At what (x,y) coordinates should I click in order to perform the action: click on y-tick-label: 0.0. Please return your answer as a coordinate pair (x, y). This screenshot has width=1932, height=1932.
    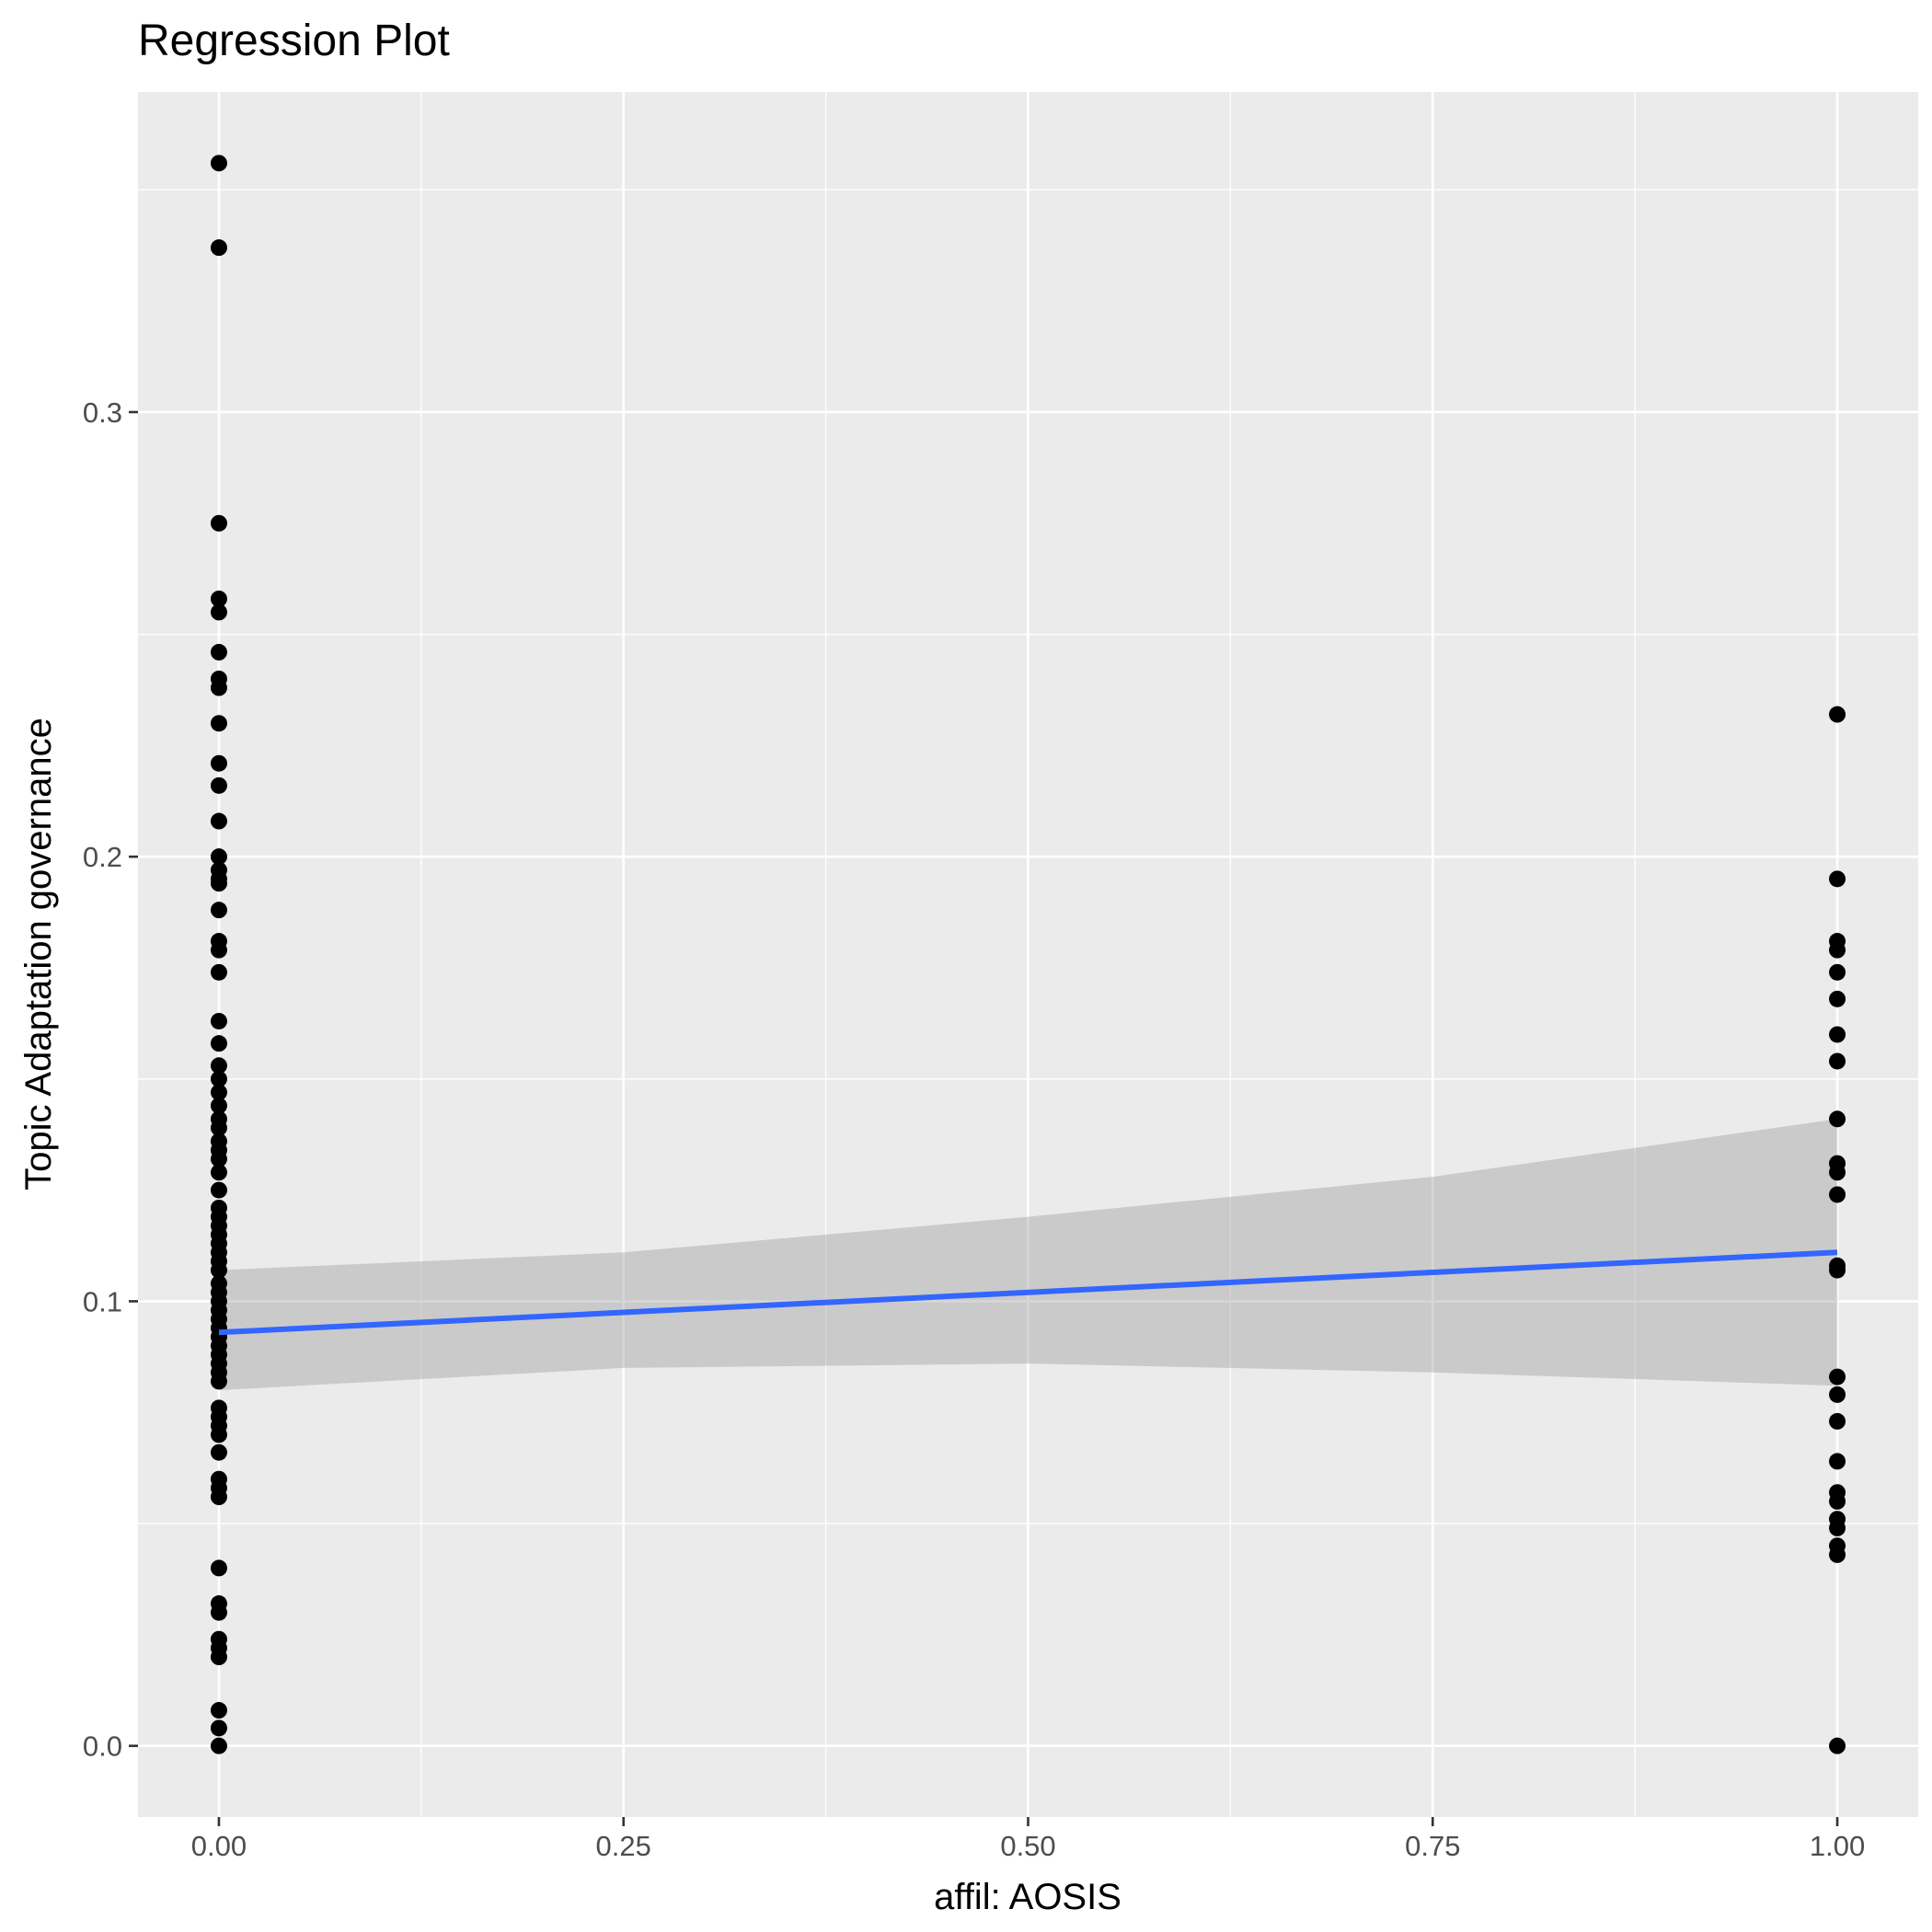
    Looking at the image, I should click on (102, 1747).